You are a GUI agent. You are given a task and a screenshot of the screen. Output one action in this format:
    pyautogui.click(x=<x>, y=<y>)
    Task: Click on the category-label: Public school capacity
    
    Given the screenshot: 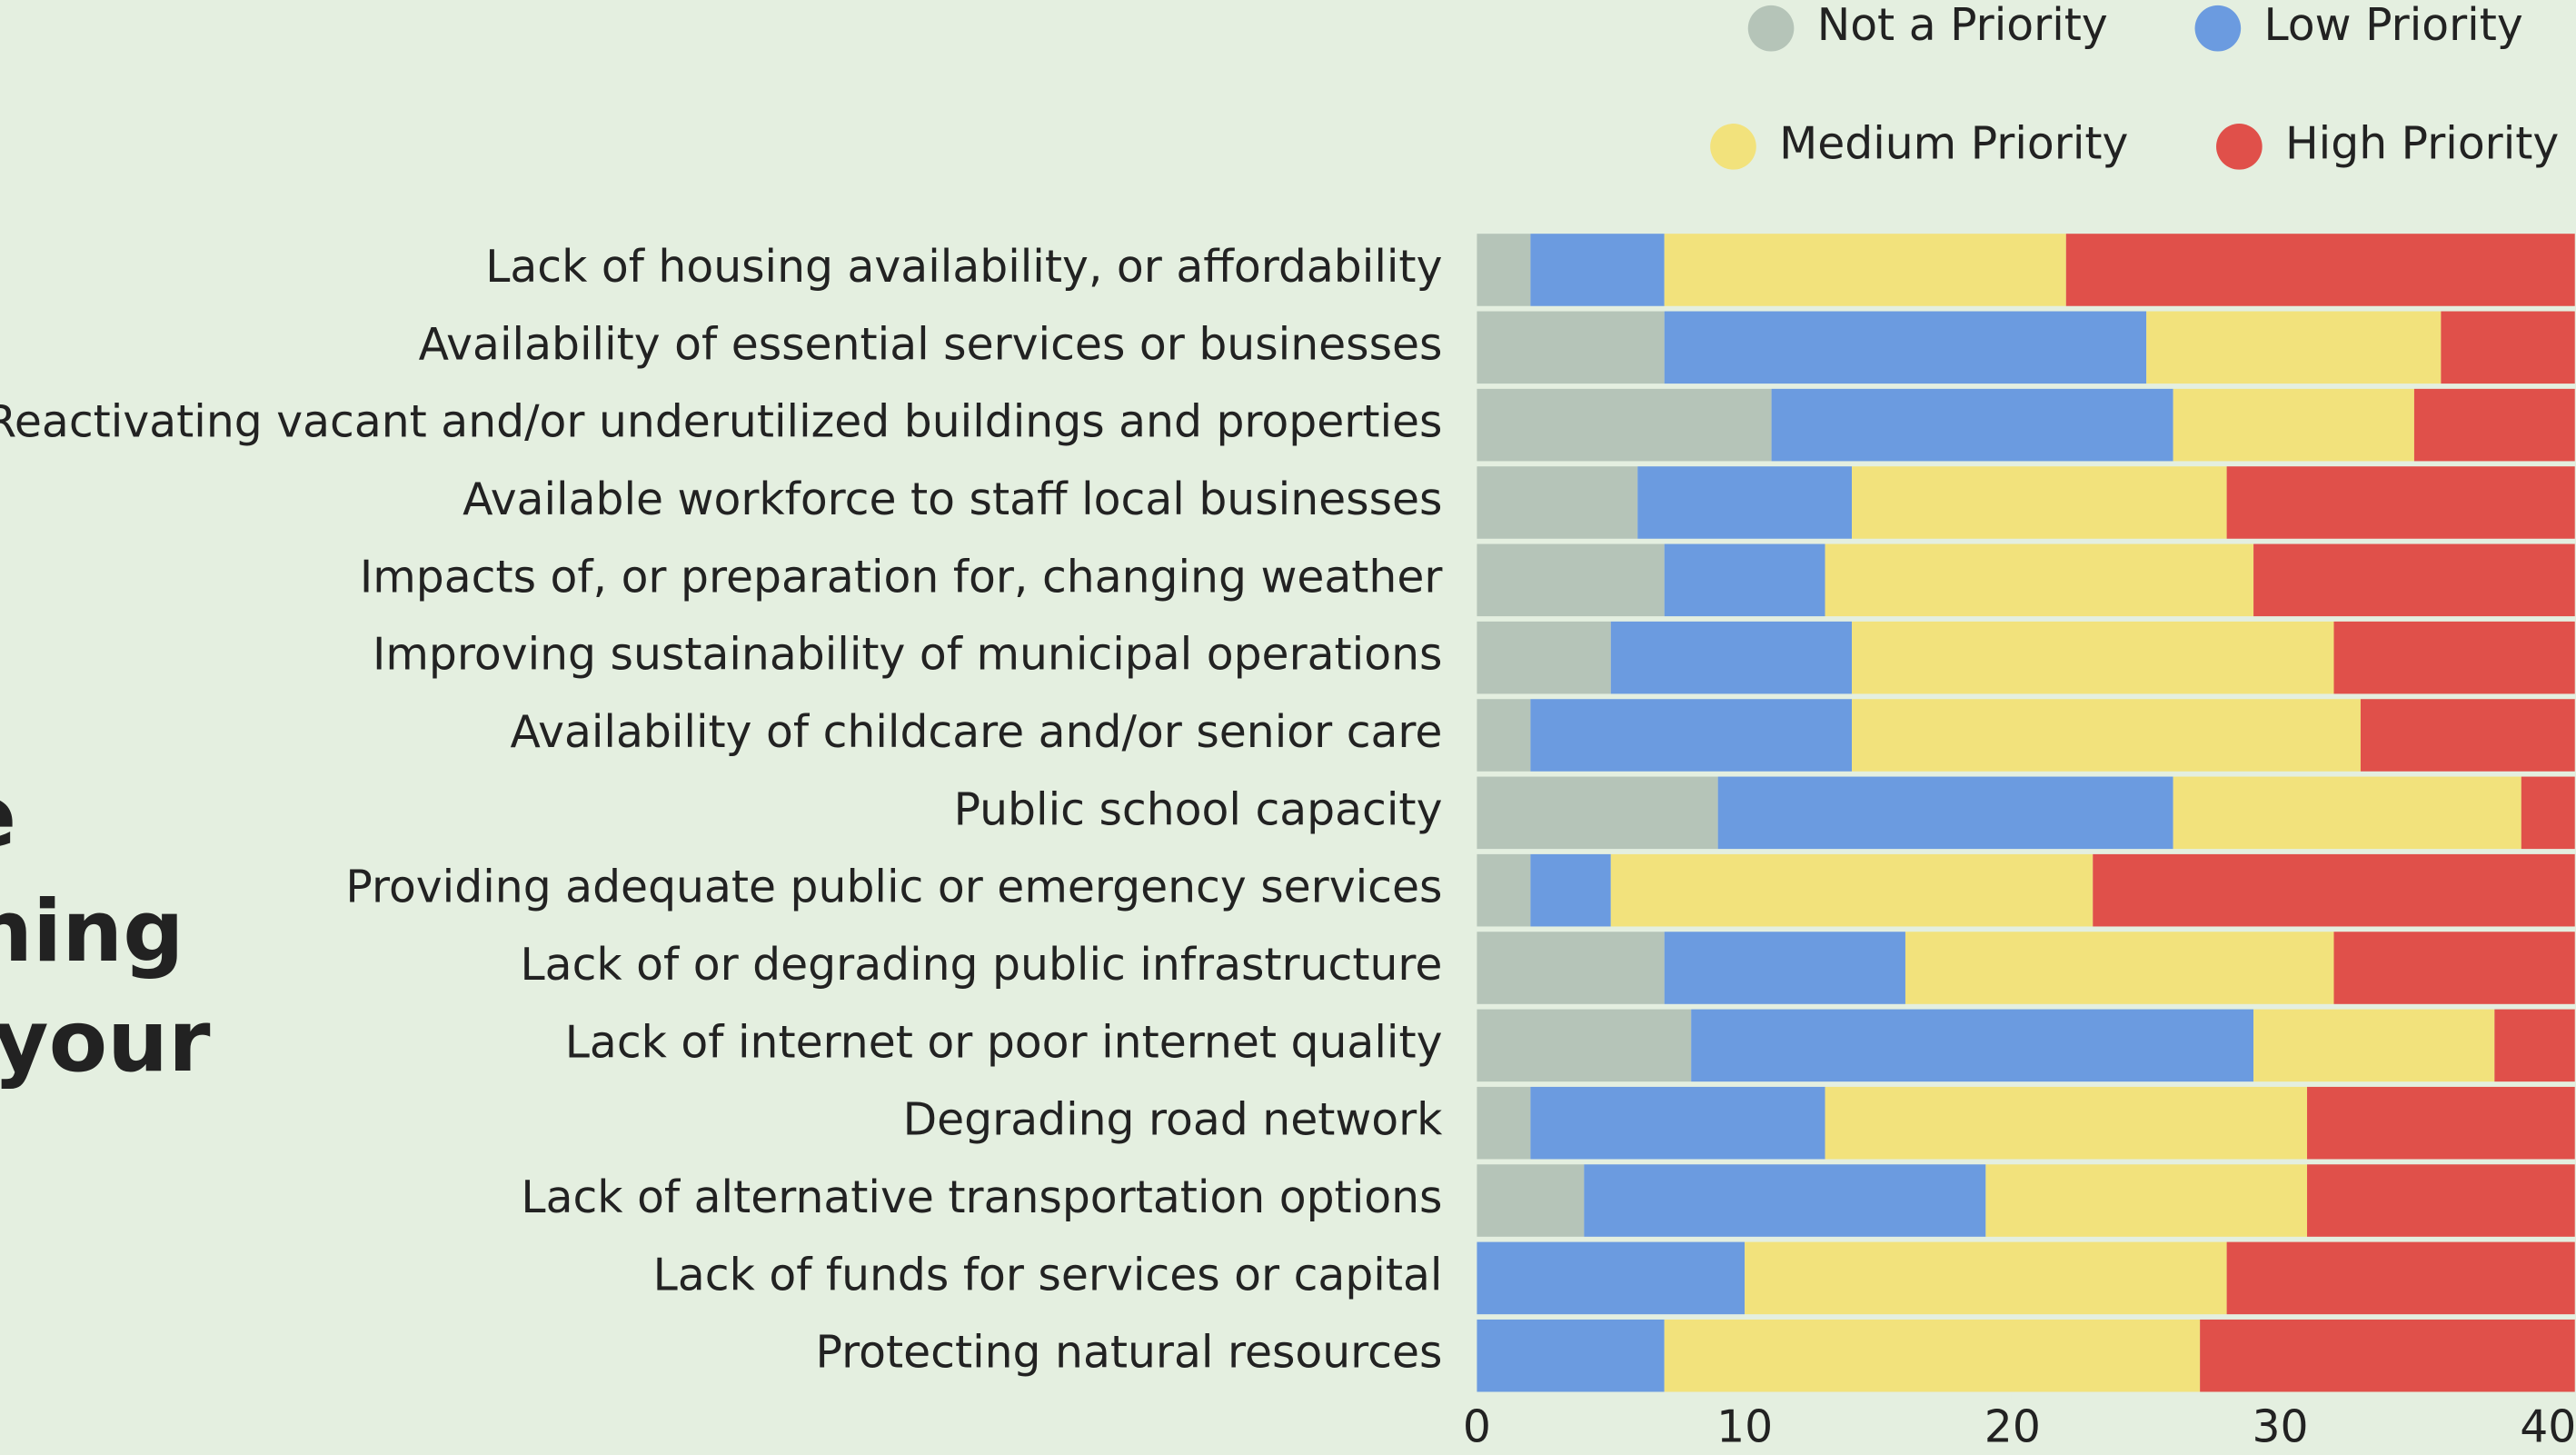 What is the action you would take?
    pyautogui.click(x=1198, y=809)
    